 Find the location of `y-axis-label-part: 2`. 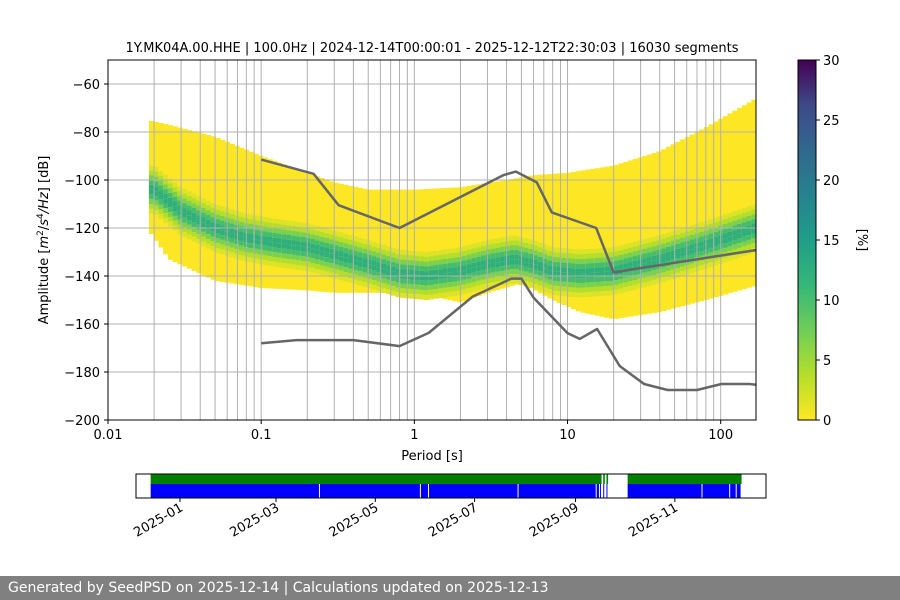

y-axis-label-part: 2 is located at coordinates (41, 233).